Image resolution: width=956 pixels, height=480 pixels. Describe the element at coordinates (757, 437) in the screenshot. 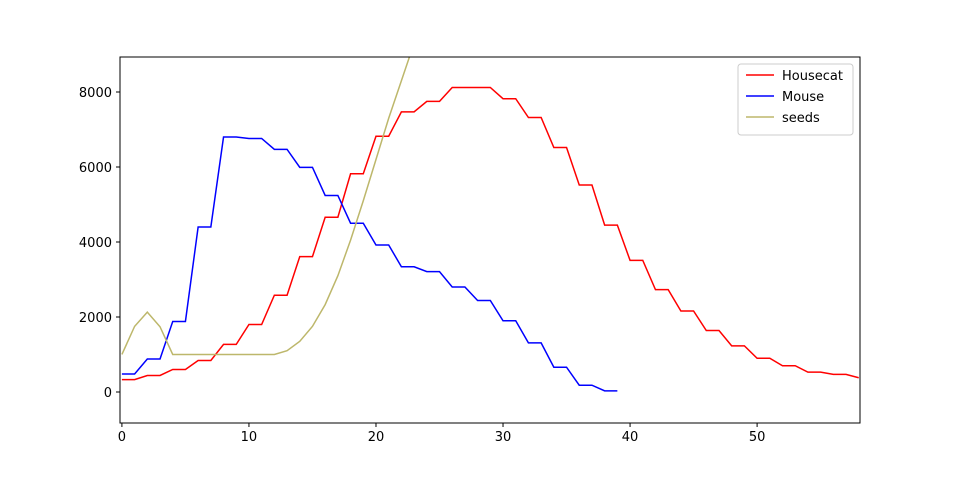

I see `x-tick-label: 50` at that location.